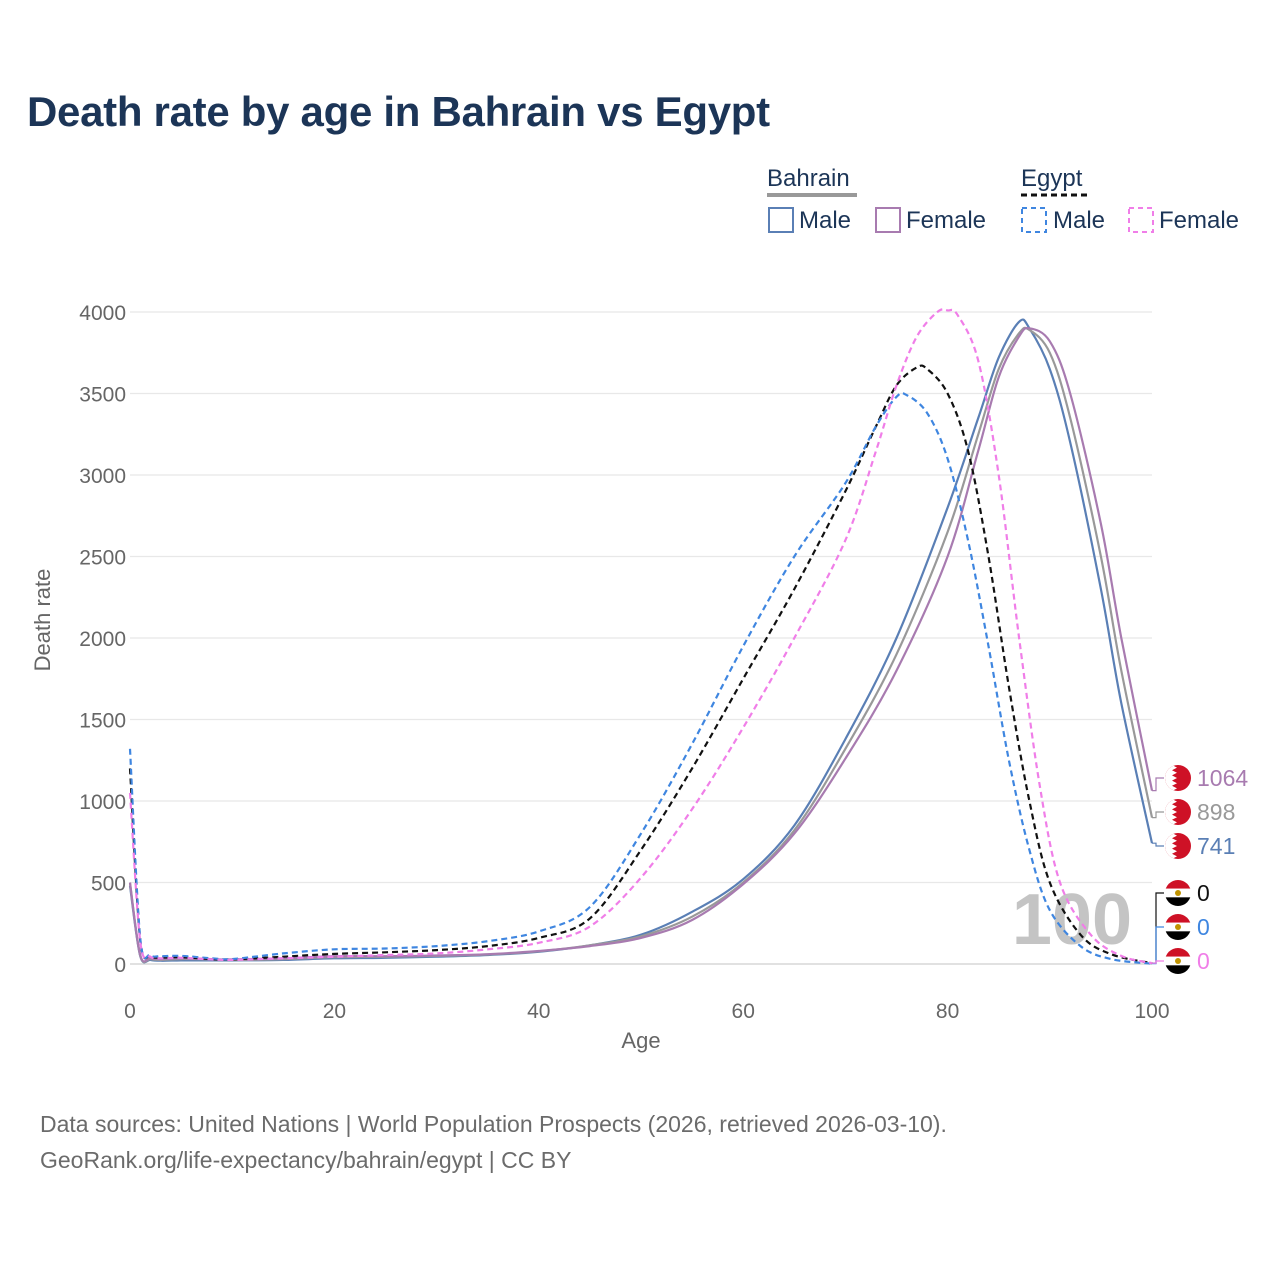 Image resolution: width=1280 pixels, height=1280 pixels. I want to click on y-axis-ticks: 0 500 1000 1500 2000 2500 3000 3500 4000, so click(102, 639).